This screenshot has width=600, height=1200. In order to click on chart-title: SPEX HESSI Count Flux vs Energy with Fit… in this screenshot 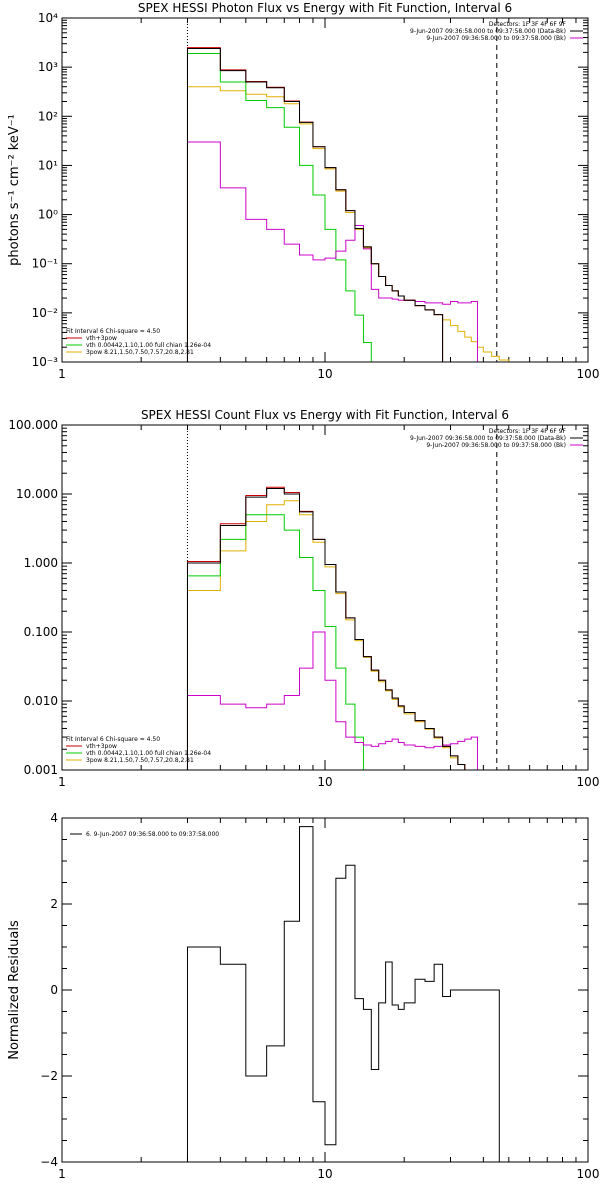, I will do `click(325, 415)`.